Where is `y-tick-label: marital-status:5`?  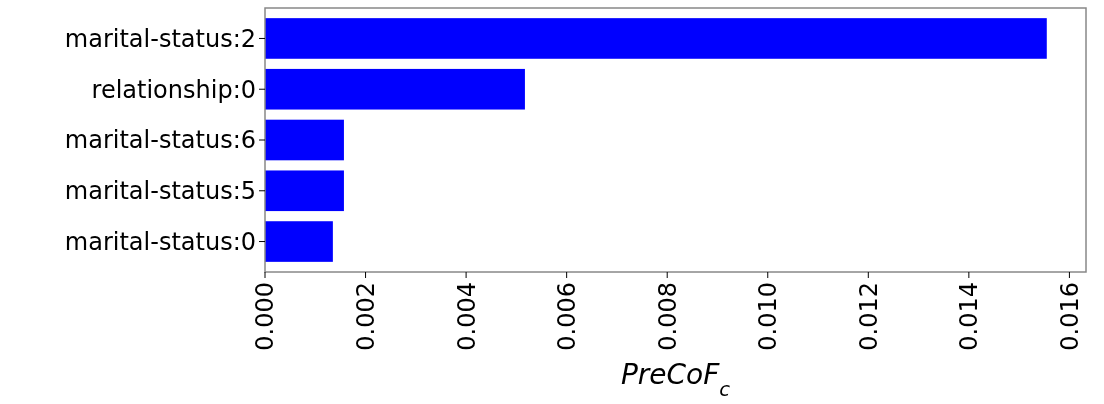
y-tick-label: marital-status:5 is located at coordinates (160, 191).